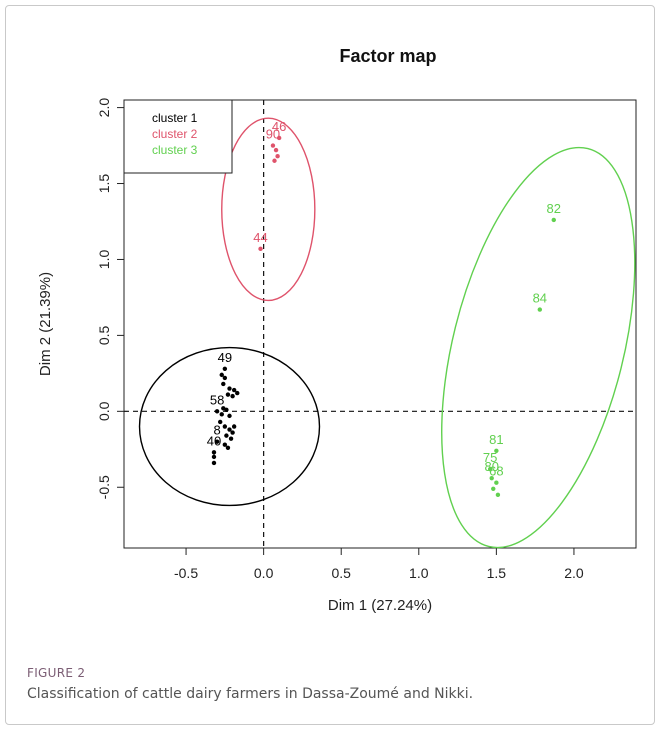  Describe the element at coordinates (273, 134) in the screenshot. I see `cluster-2-point-label: 90` at that location.